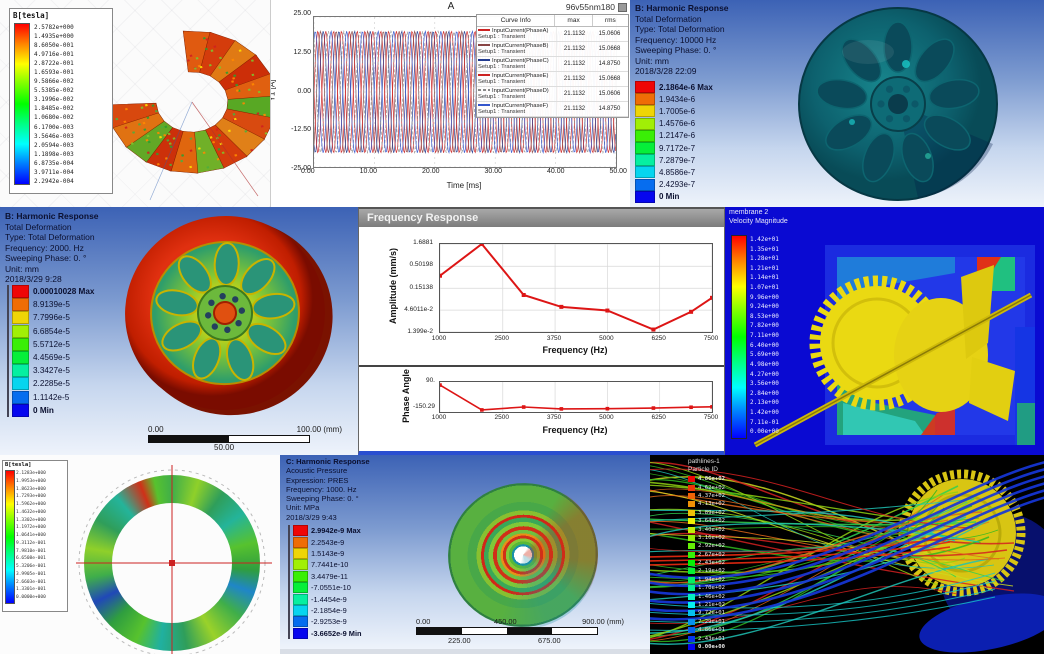 The image size is (1044, 654). I want to click on ruler-675: 675.00, so click(549, 640).